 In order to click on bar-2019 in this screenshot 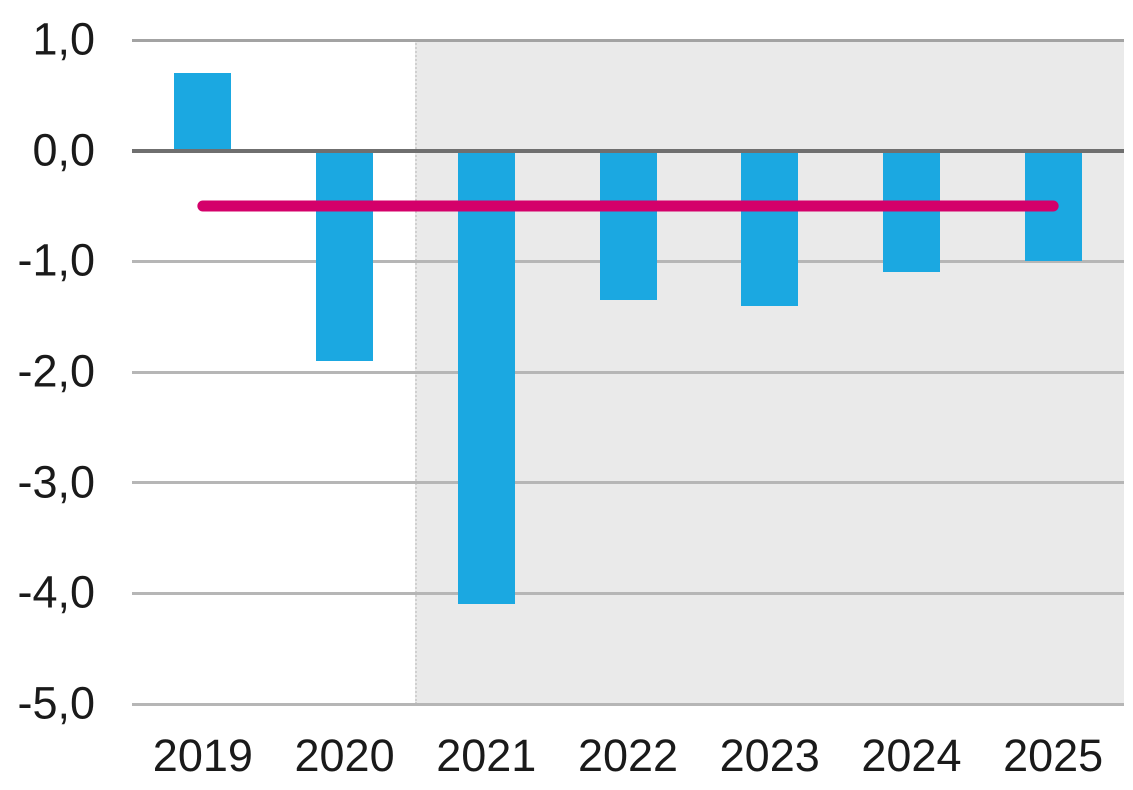, I will do `click(203, 112)`.